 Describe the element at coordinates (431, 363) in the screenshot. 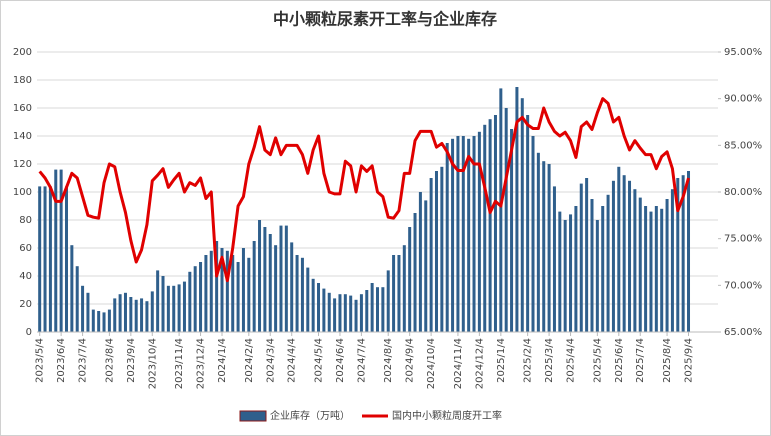

I see `x-tick-label: 2024/10/4` at that location.